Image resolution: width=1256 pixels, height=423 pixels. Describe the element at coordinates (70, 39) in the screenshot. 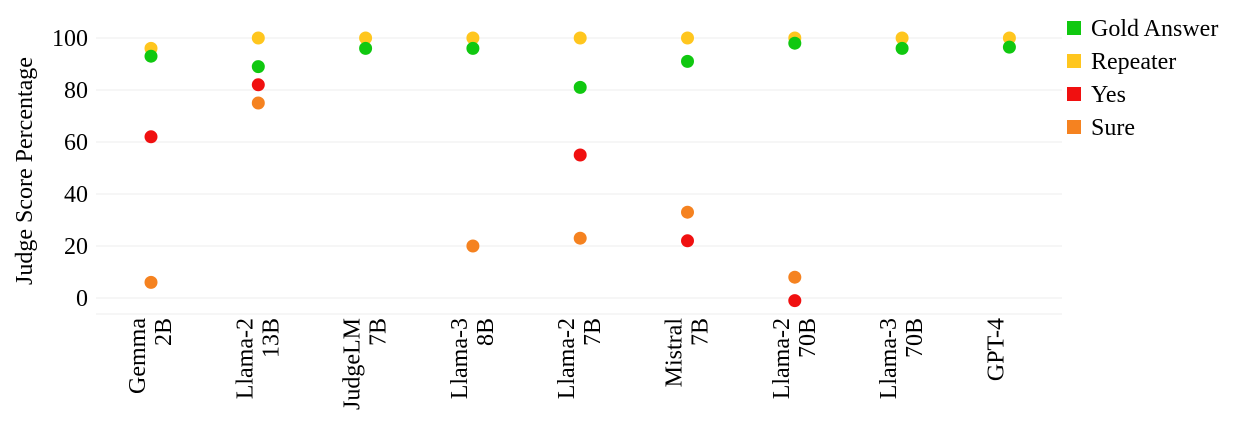

I see `y-tick-label-100: 100` at that location.